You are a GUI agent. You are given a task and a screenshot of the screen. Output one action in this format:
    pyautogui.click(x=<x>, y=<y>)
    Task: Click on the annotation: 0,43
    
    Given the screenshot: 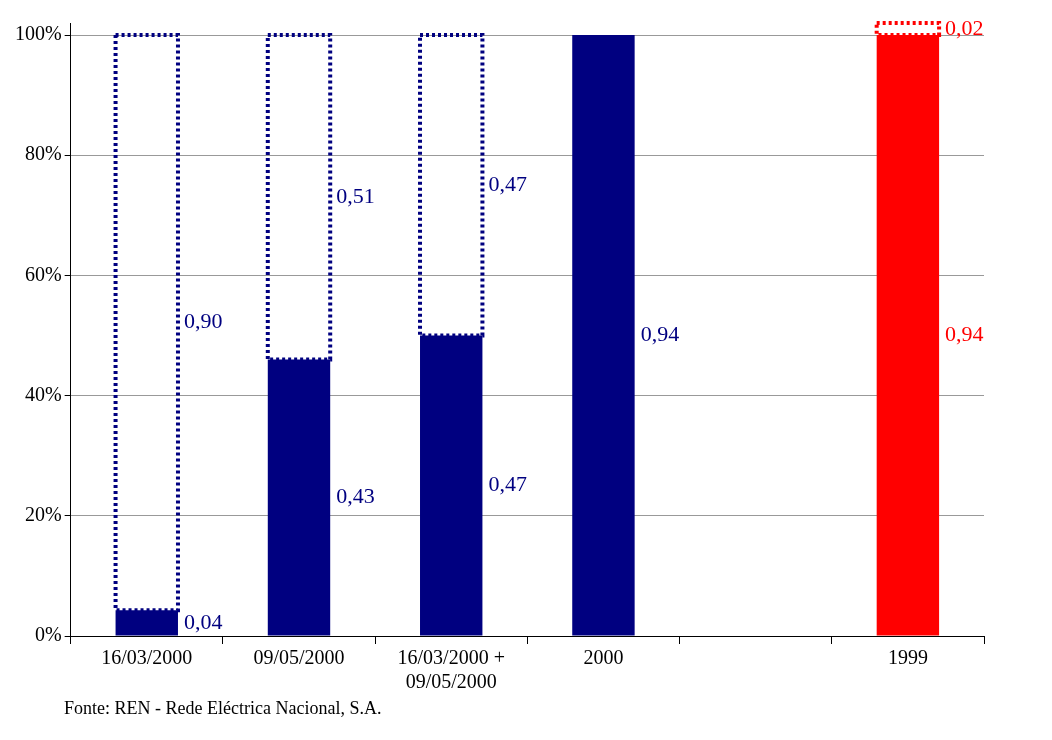 What is the action you would take?
    pyautogui.click(x=355, y=496)
    